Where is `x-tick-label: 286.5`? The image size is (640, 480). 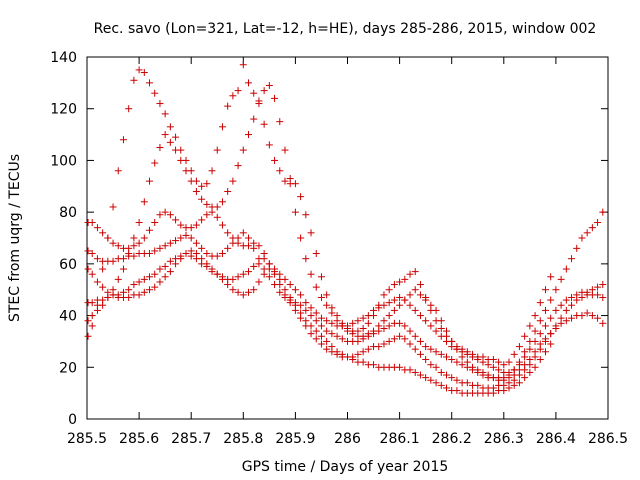 x-tick-label: 286.5 is located at coordinates (608, 439).